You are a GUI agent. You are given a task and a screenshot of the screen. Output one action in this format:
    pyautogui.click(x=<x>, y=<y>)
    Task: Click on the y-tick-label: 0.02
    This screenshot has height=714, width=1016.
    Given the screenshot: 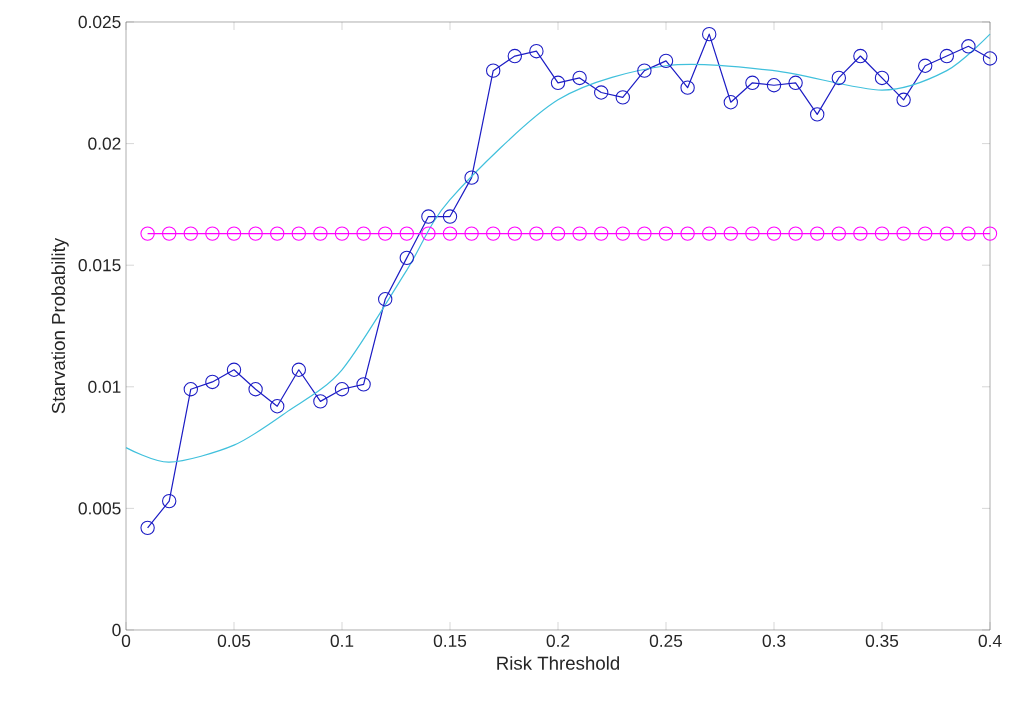 What is the action you would take?
    pyautogui.click(x=104, y=143)
    